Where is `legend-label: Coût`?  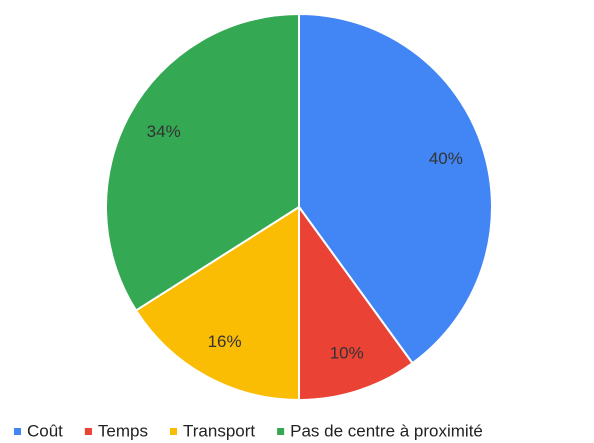 legend-label: Coût is located at coordinates (45, 430).